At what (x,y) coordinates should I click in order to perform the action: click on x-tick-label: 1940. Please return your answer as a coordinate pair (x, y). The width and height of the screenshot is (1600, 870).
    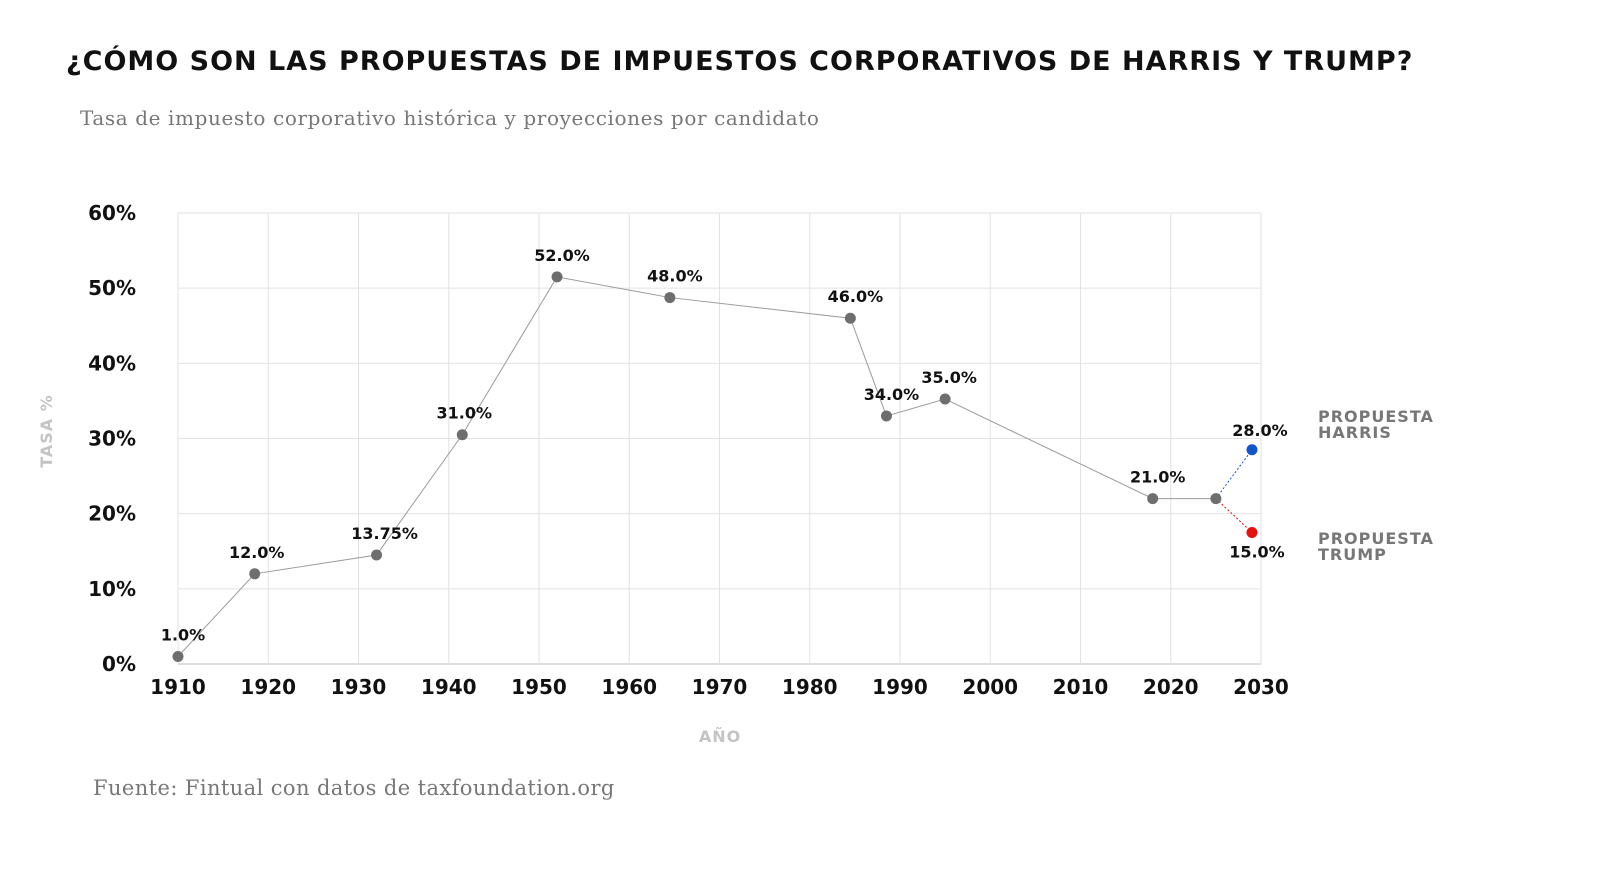
    Looking at the image, I should click on (449, 687).